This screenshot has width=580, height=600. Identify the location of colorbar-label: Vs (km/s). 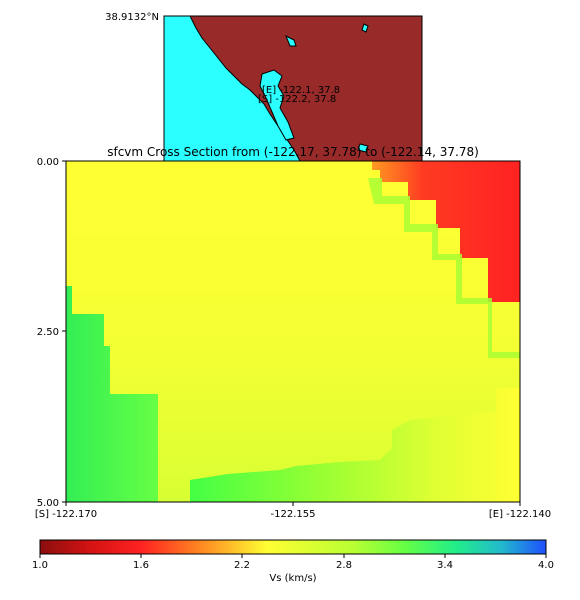
(292, 578).